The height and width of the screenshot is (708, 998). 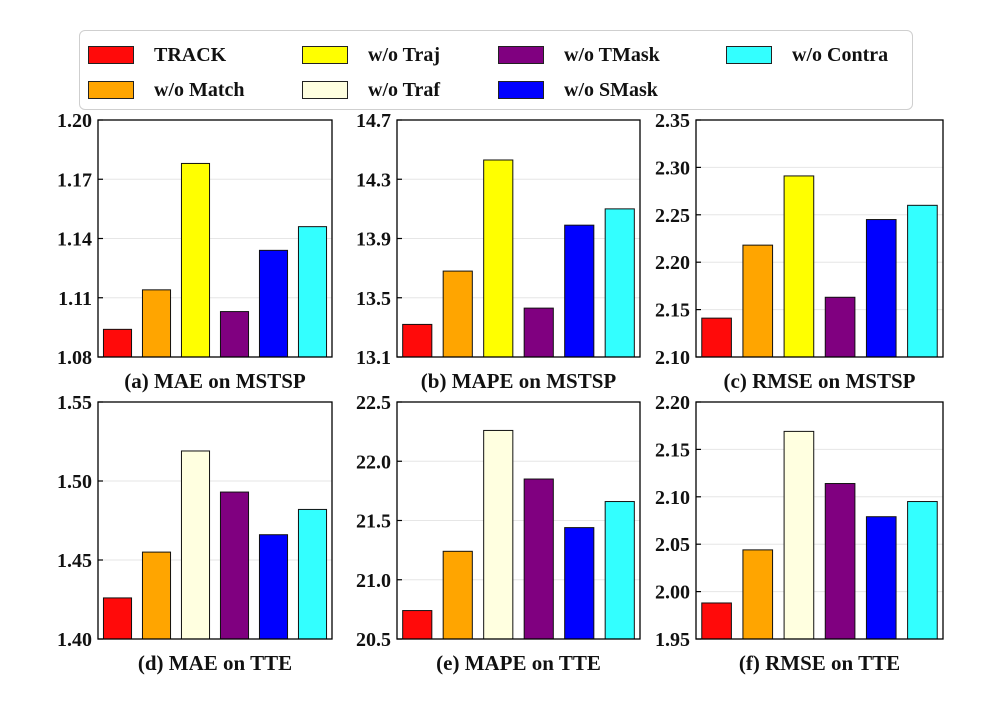 What do you see at coordinates (199, 89) in the screenshot?
I see `legend-label: w/o Match` at bounding box center [199, 89].